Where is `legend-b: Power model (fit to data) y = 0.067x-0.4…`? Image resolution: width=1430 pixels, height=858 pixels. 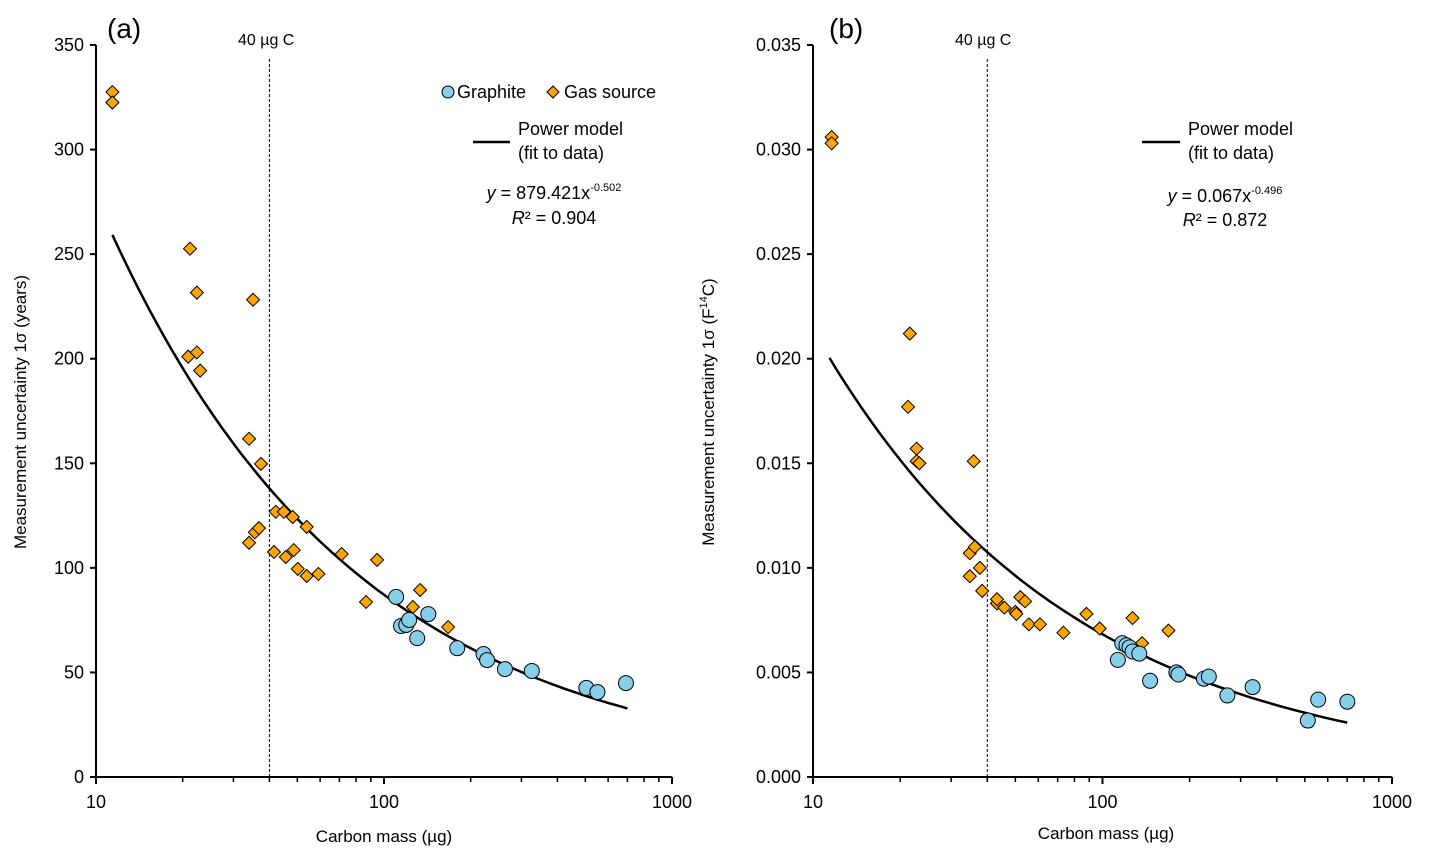
legend-b: Power model (fit to data) y = 0.067x-0.4… is located at coordinates (1217, 174).